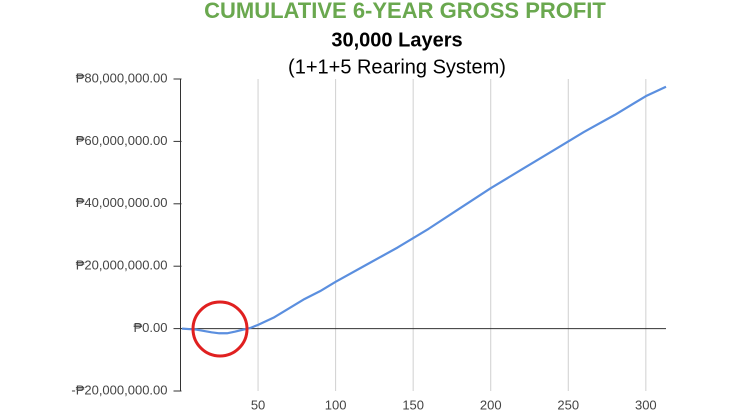  I want to click on x-tick-label: 200, so click(491, 404).